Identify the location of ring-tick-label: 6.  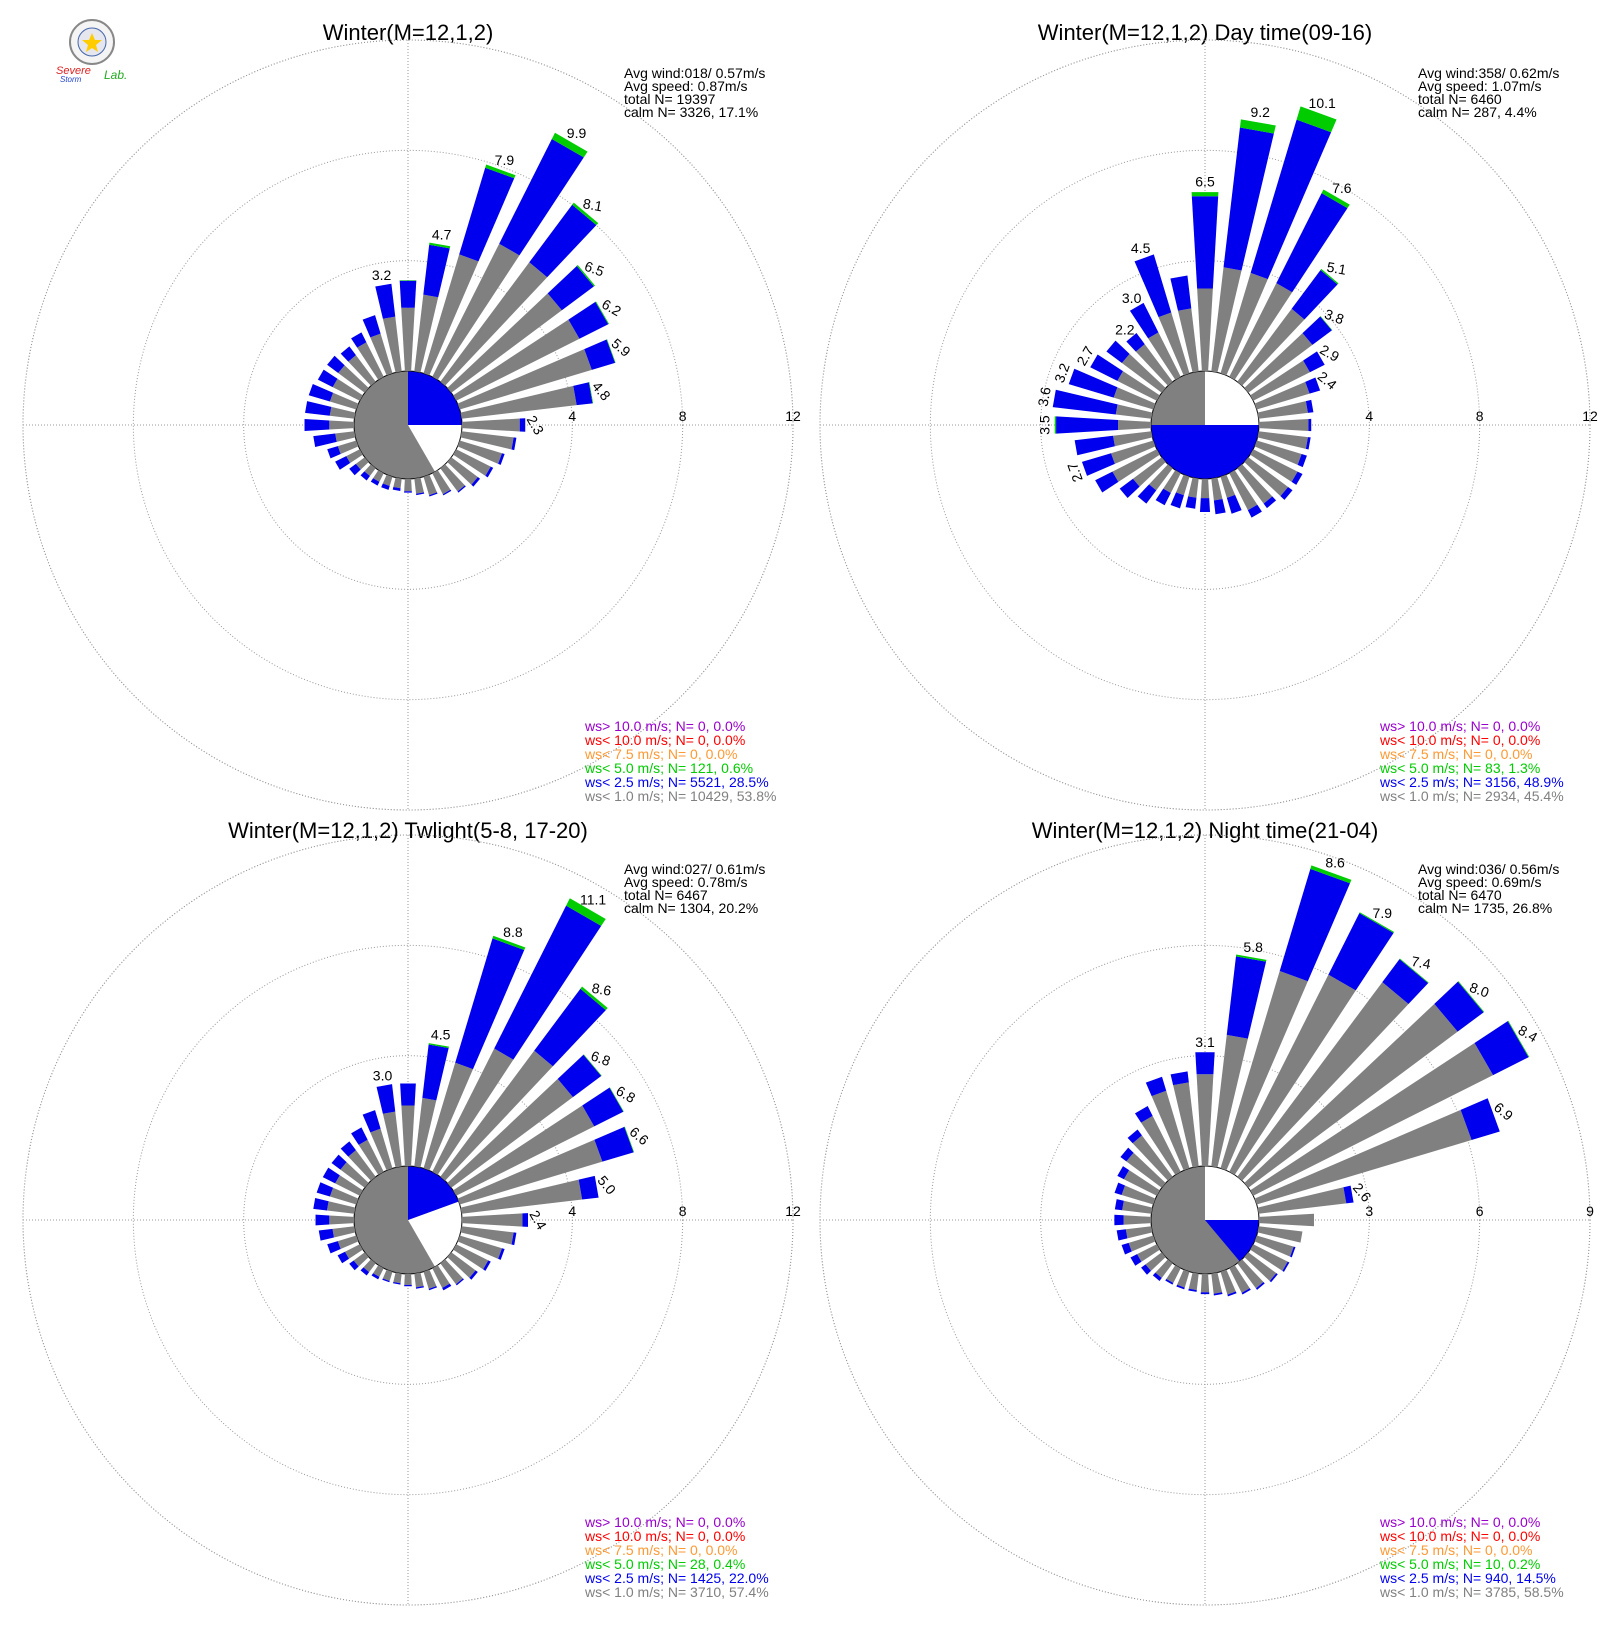
(1480, 1211).